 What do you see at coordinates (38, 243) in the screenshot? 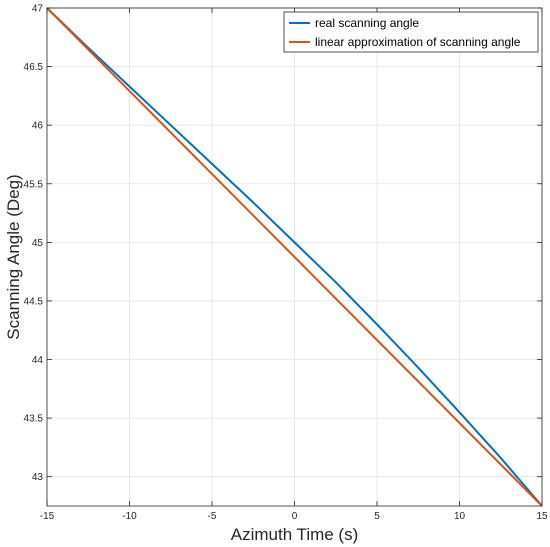
I see `y-tick-label: 45` at bounding box center [38, 243].